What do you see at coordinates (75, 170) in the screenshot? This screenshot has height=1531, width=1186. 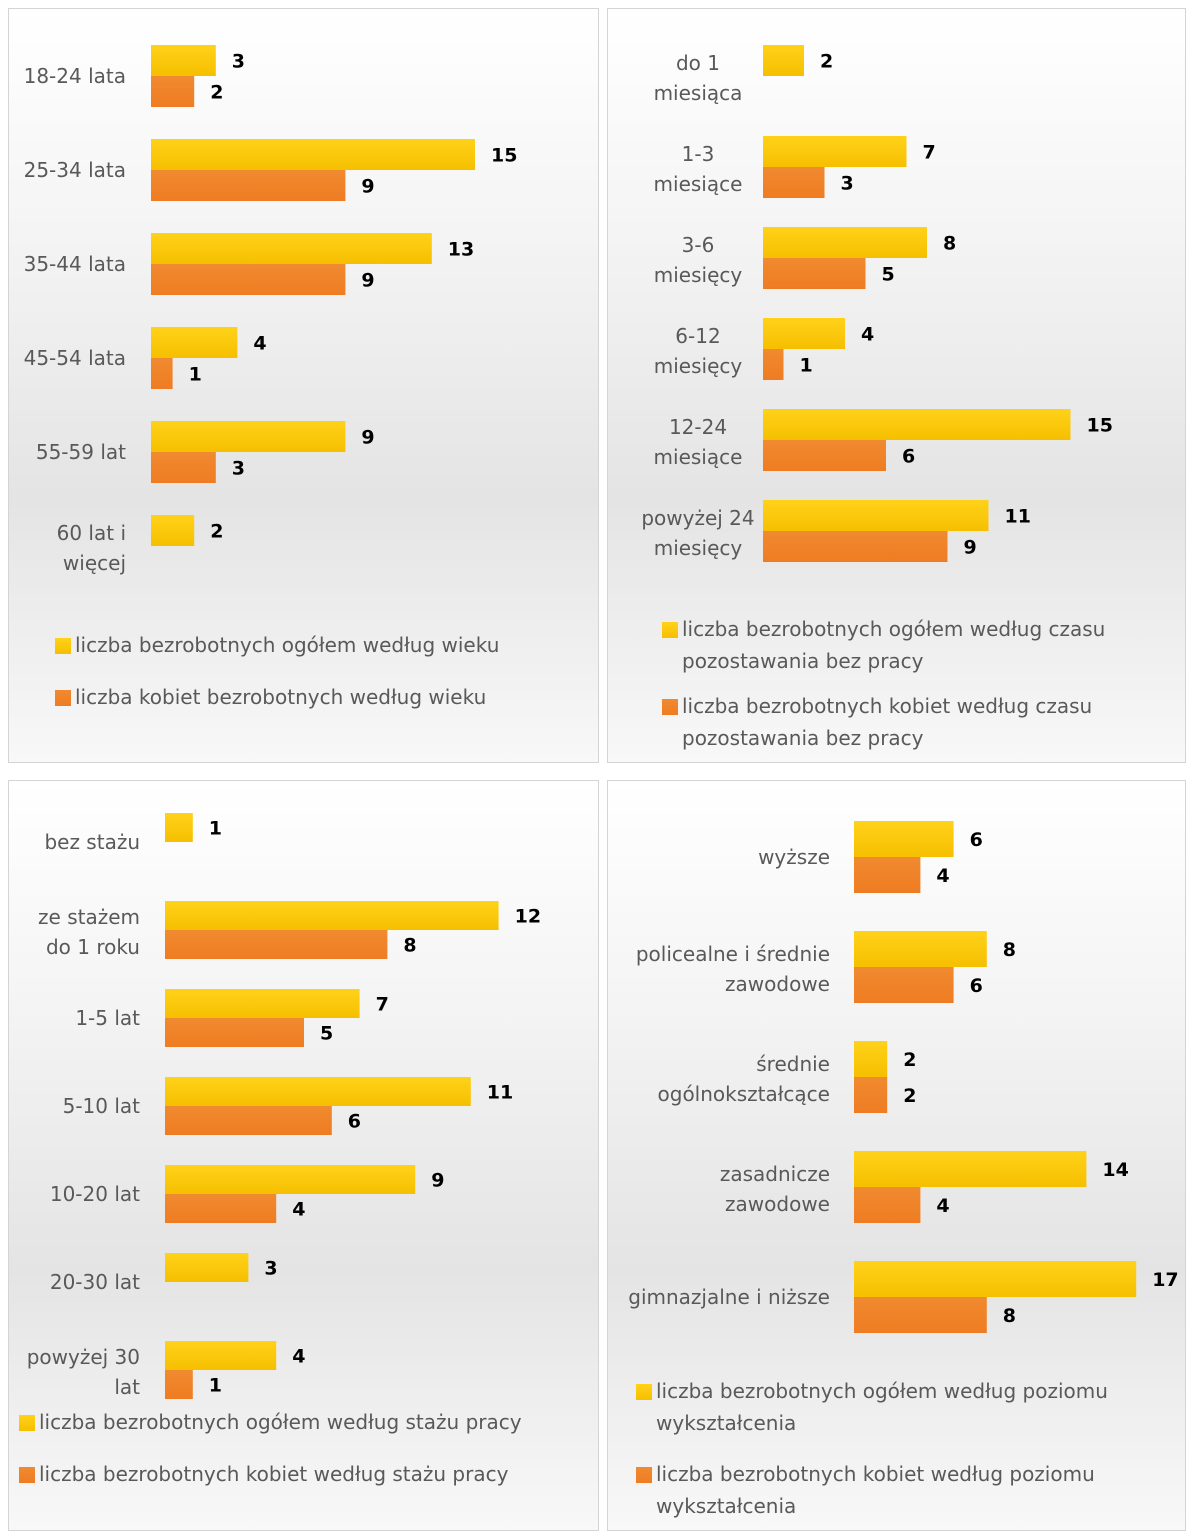 I see `category-label: 25-34 lata` at bounding box center [75, 170].